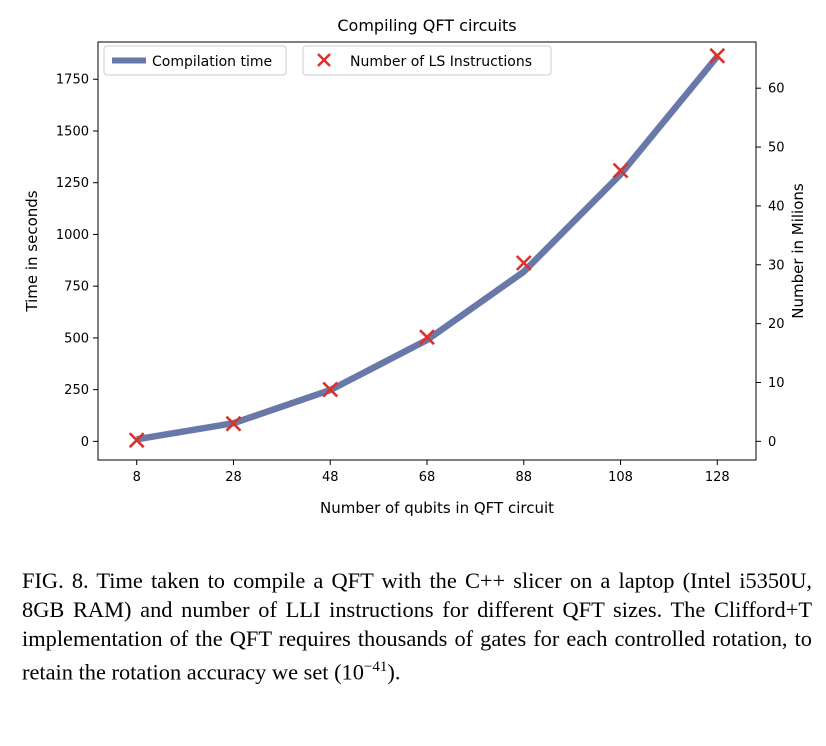 The image size is (826, 746). Describe the element at coordinates (441, 62) in the screenshot. I see `legend-label-ls-instructions: Number of LS Instructions` at that location.